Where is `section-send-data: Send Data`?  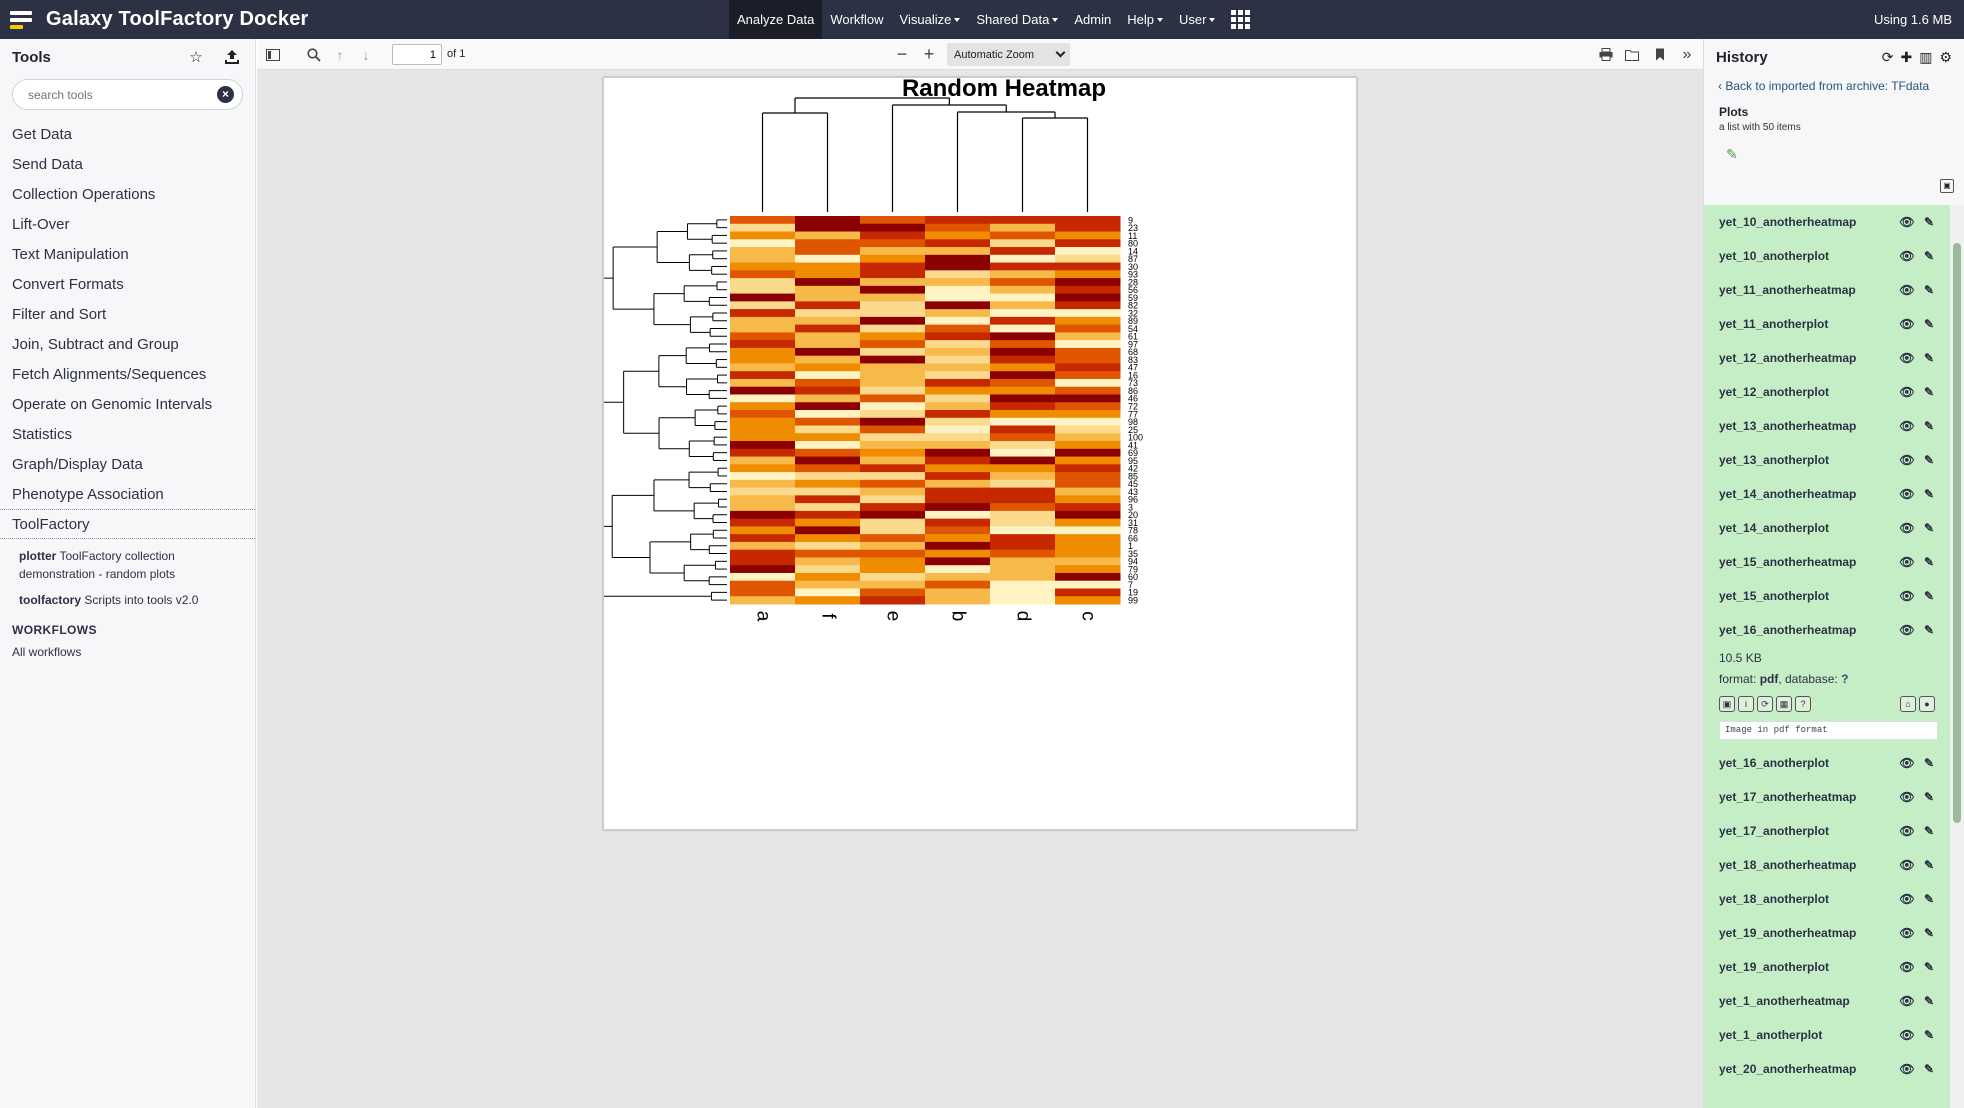
section-send-data: Send Data is located at coordinates (47, 164).